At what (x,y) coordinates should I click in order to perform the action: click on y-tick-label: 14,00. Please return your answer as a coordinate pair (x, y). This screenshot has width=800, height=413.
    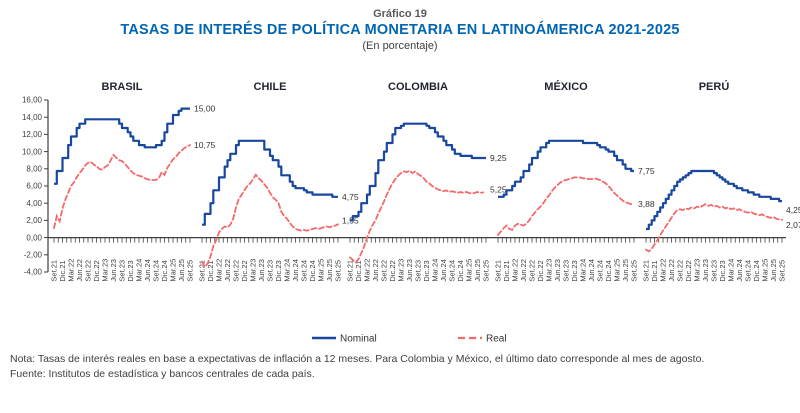
    Looking at the image, I should click on (32, 117).